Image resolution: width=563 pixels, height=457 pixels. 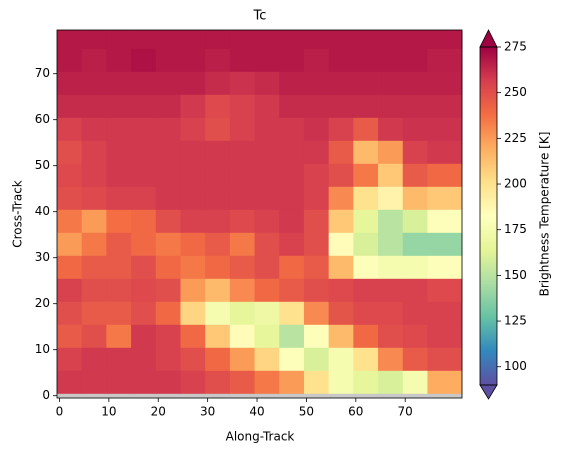 What do you see at coordinates (515, 229) in the screenshot?
I see `colorbar-tick-label: 175` at bounding box center [515, 229].